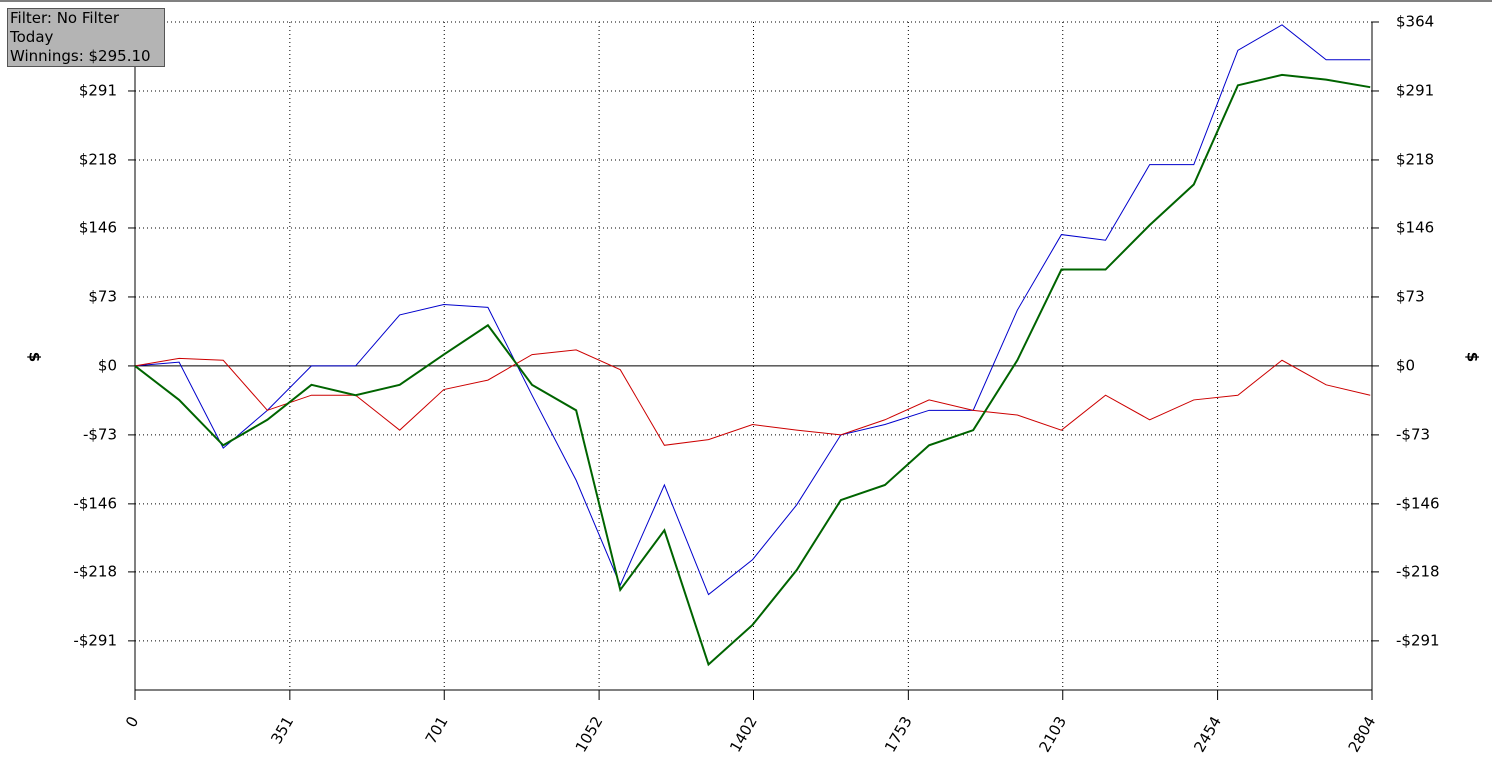 The height and width of the screenshot is (768, 1492). What do you see at coordinates (1052, 734) in the screenshot?
I see `x-tick-label: 2103` at bounding box center [1052, 734].